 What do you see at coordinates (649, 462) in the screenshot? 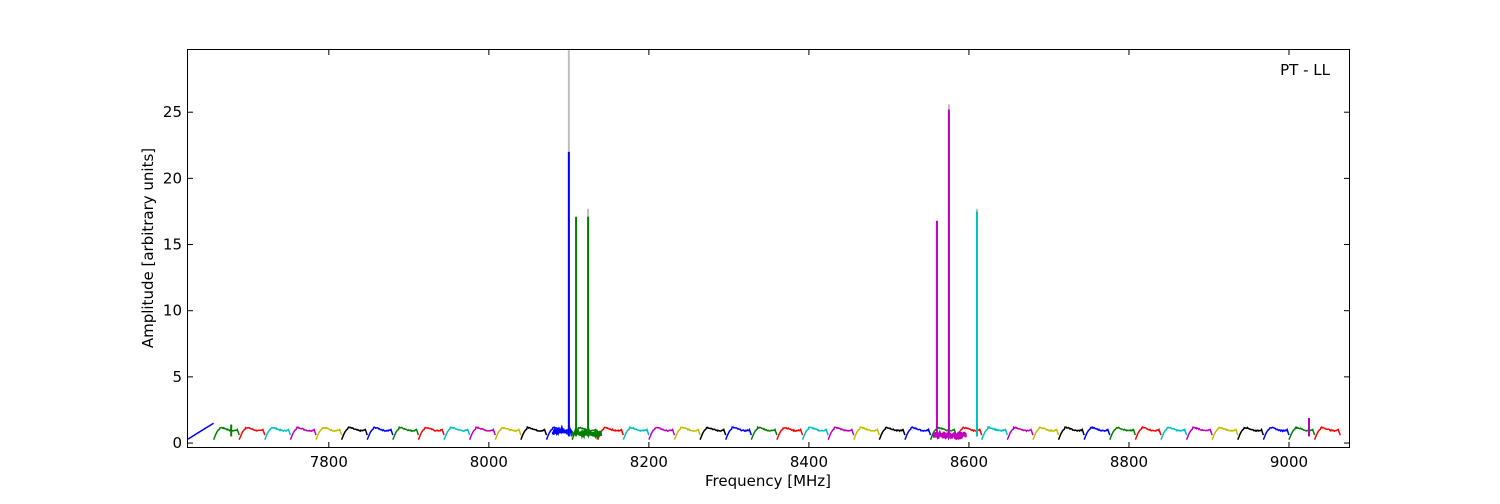
I see `x-tick-label: 8200` at bounding box center [649, 462].